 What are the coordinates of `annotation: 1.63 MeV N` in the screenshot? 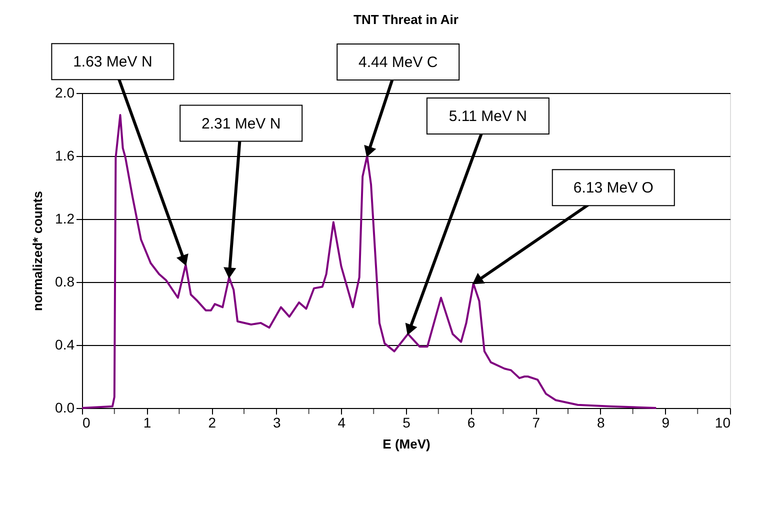 It's located at (112, 62).